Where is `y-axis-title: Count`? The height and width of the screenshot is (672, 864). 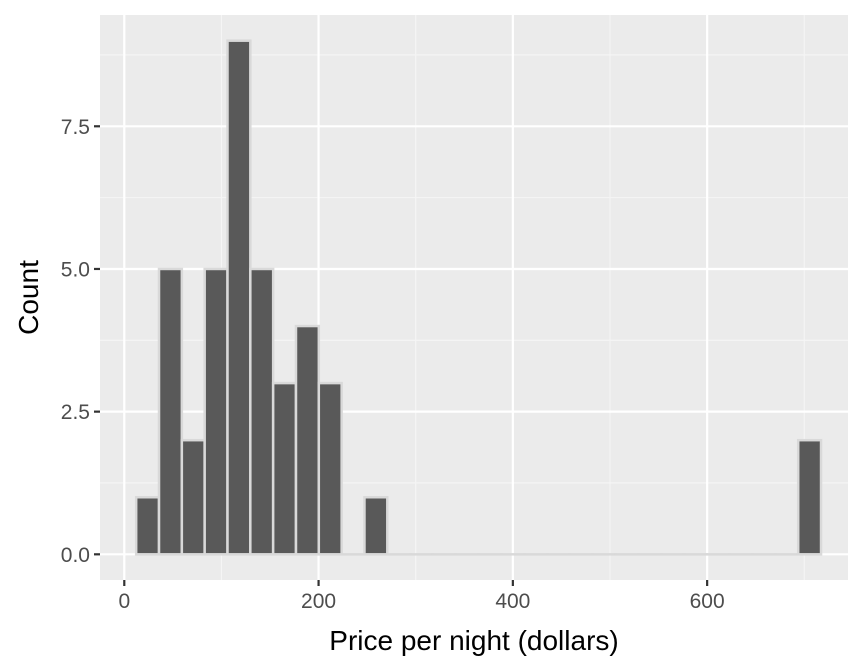
y-axis-title: Count is located at coordinates (28, 297).